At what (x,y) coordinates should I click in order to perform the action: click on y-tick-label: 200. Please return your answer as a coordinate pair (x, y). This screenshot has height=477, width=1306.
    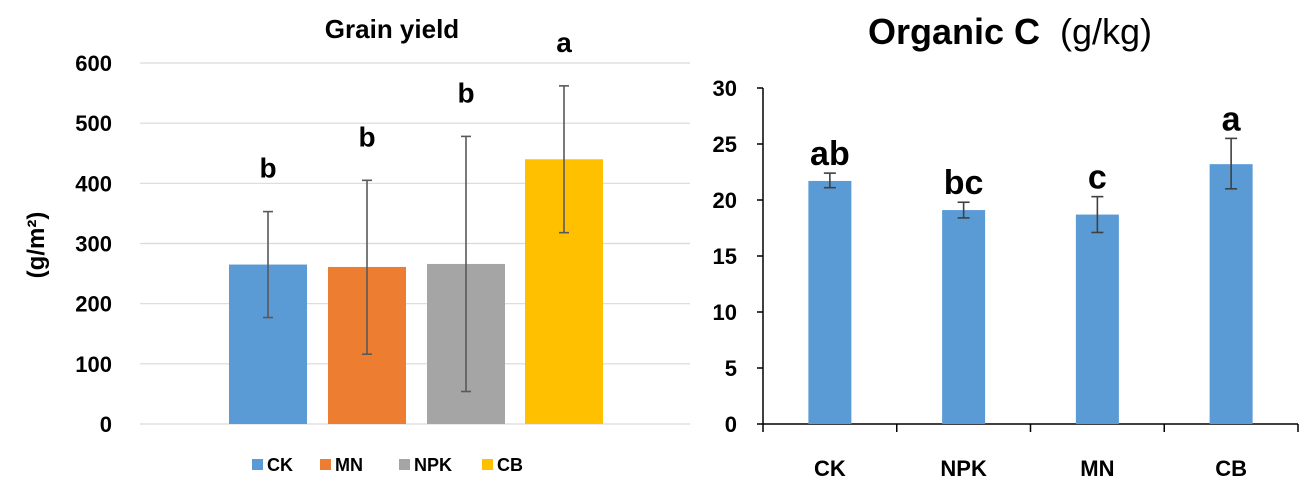
    Looking at the image, I should click on (93, 304).